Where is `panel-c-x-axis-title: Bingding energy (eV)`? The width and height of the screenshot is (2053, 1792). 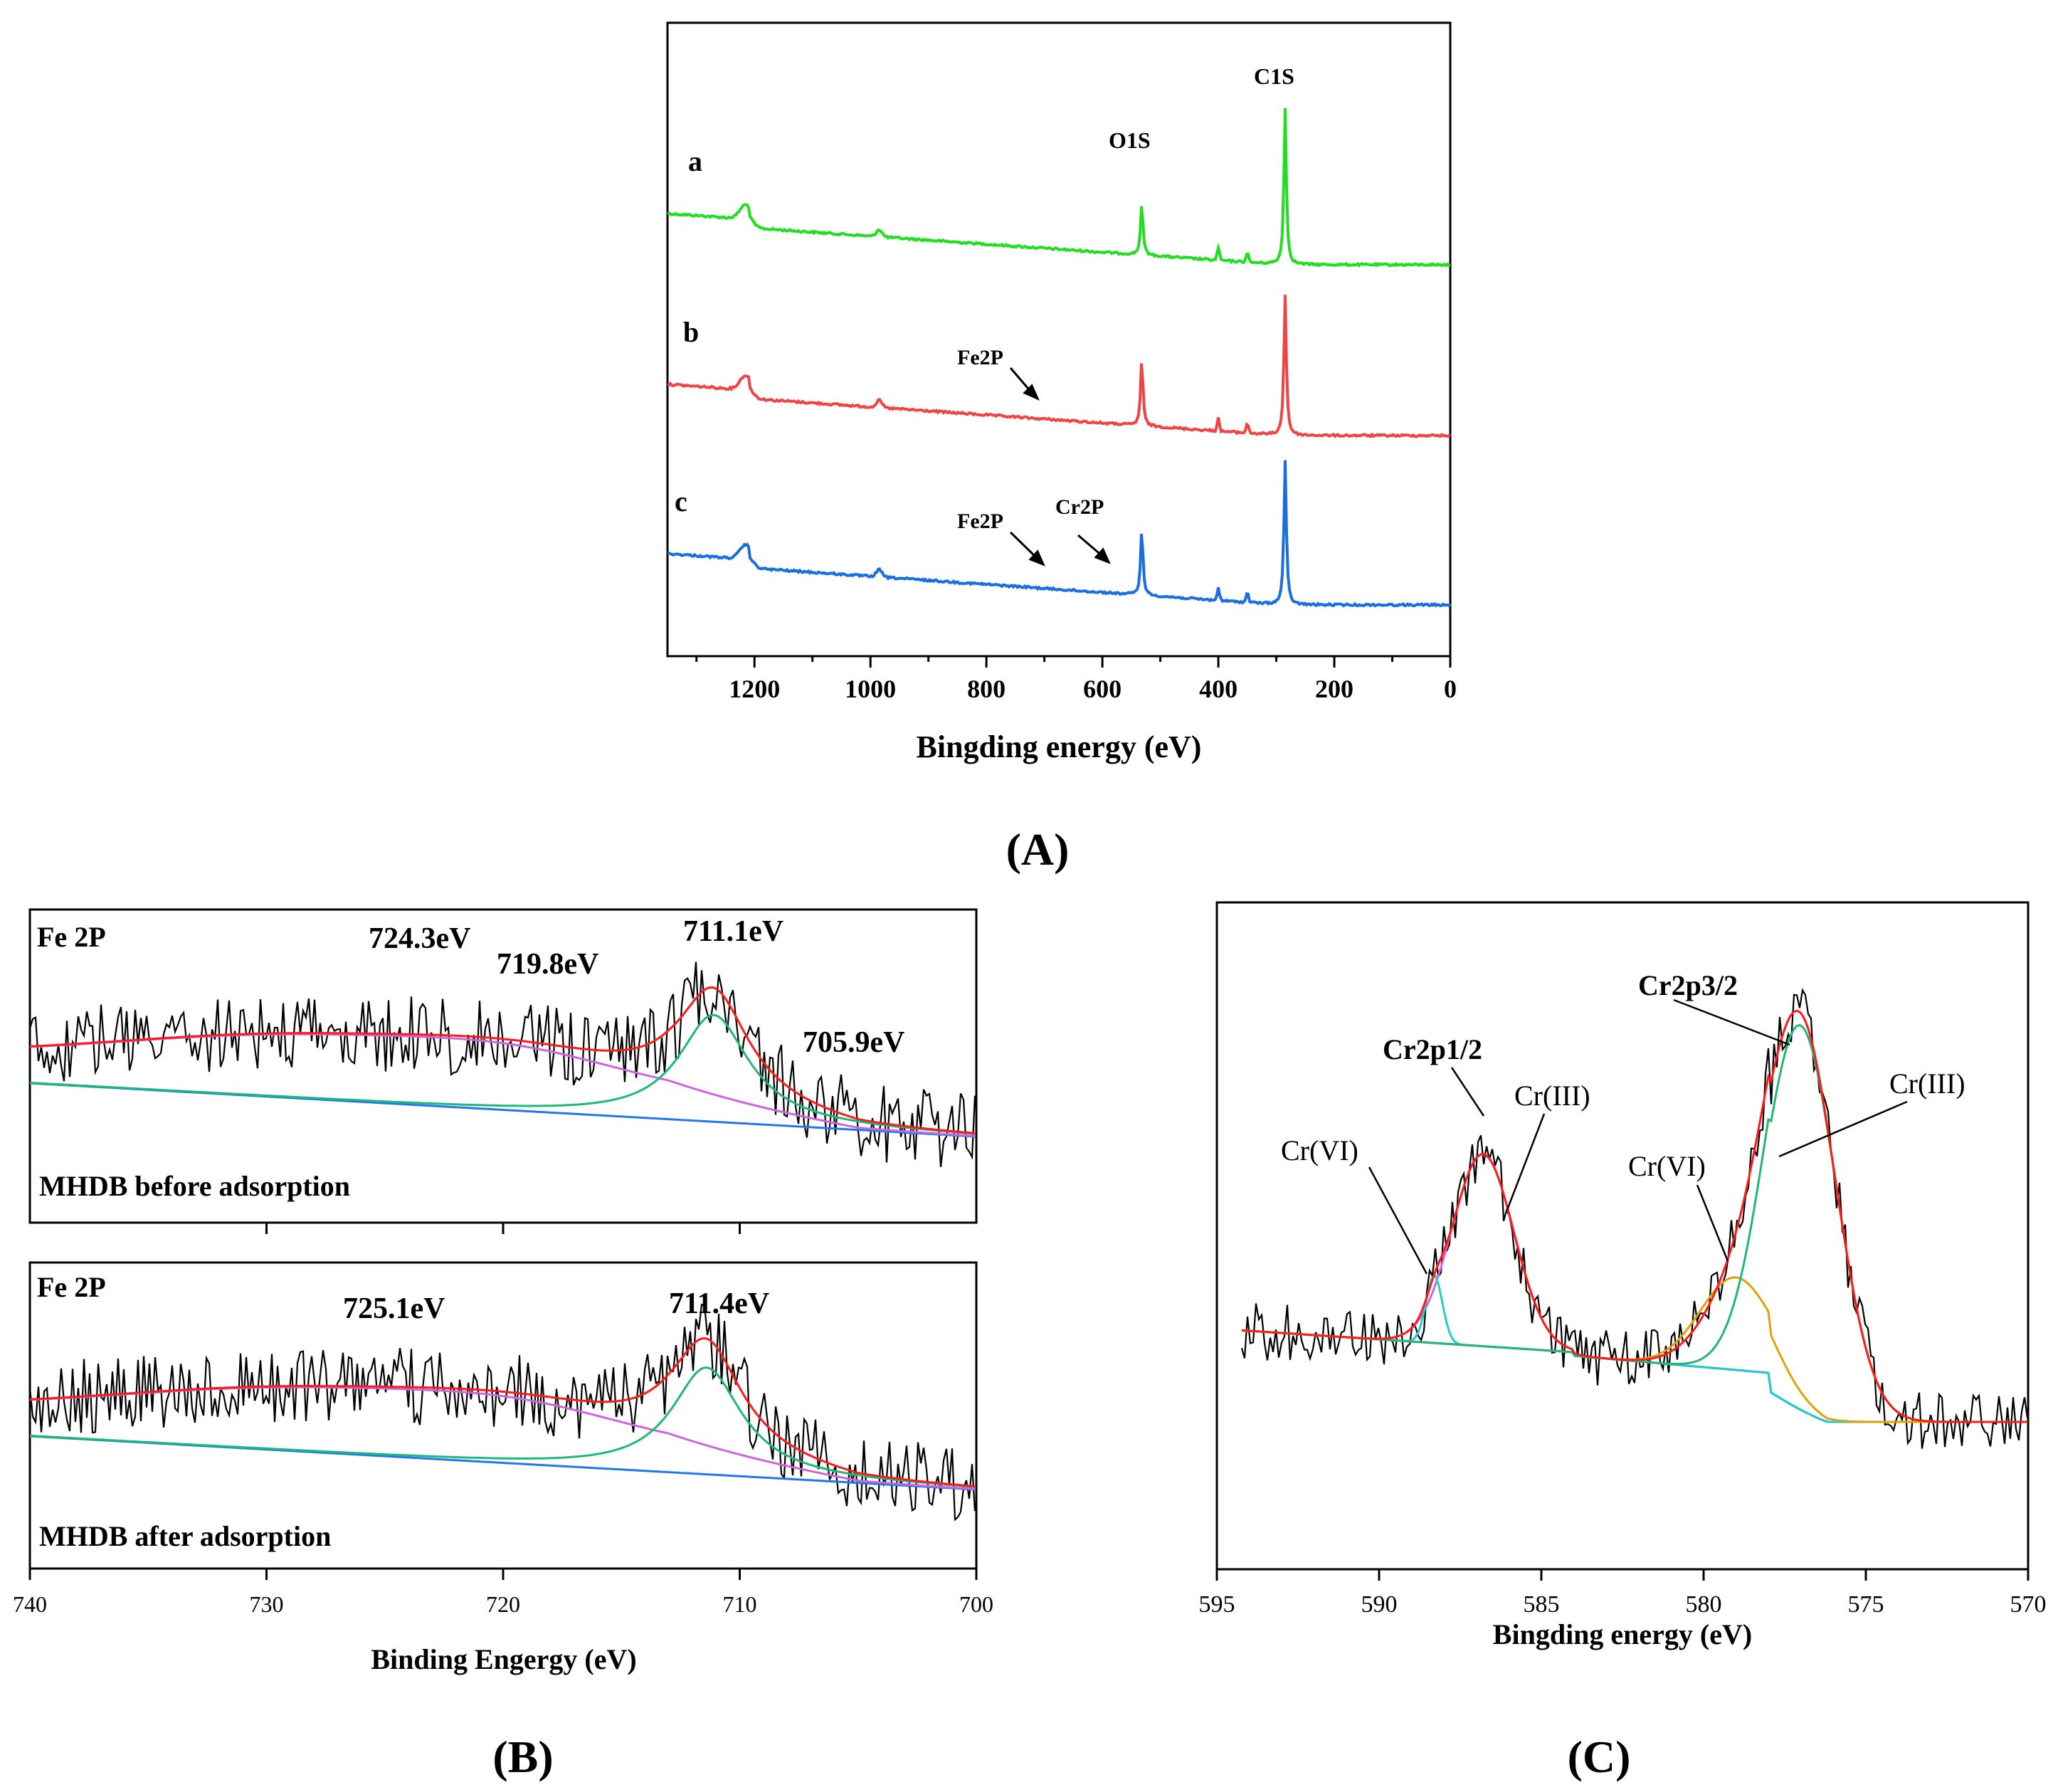
panel-c-x-axis-title: Bingding energy (eV) is located at coordinates (1622, 1634).